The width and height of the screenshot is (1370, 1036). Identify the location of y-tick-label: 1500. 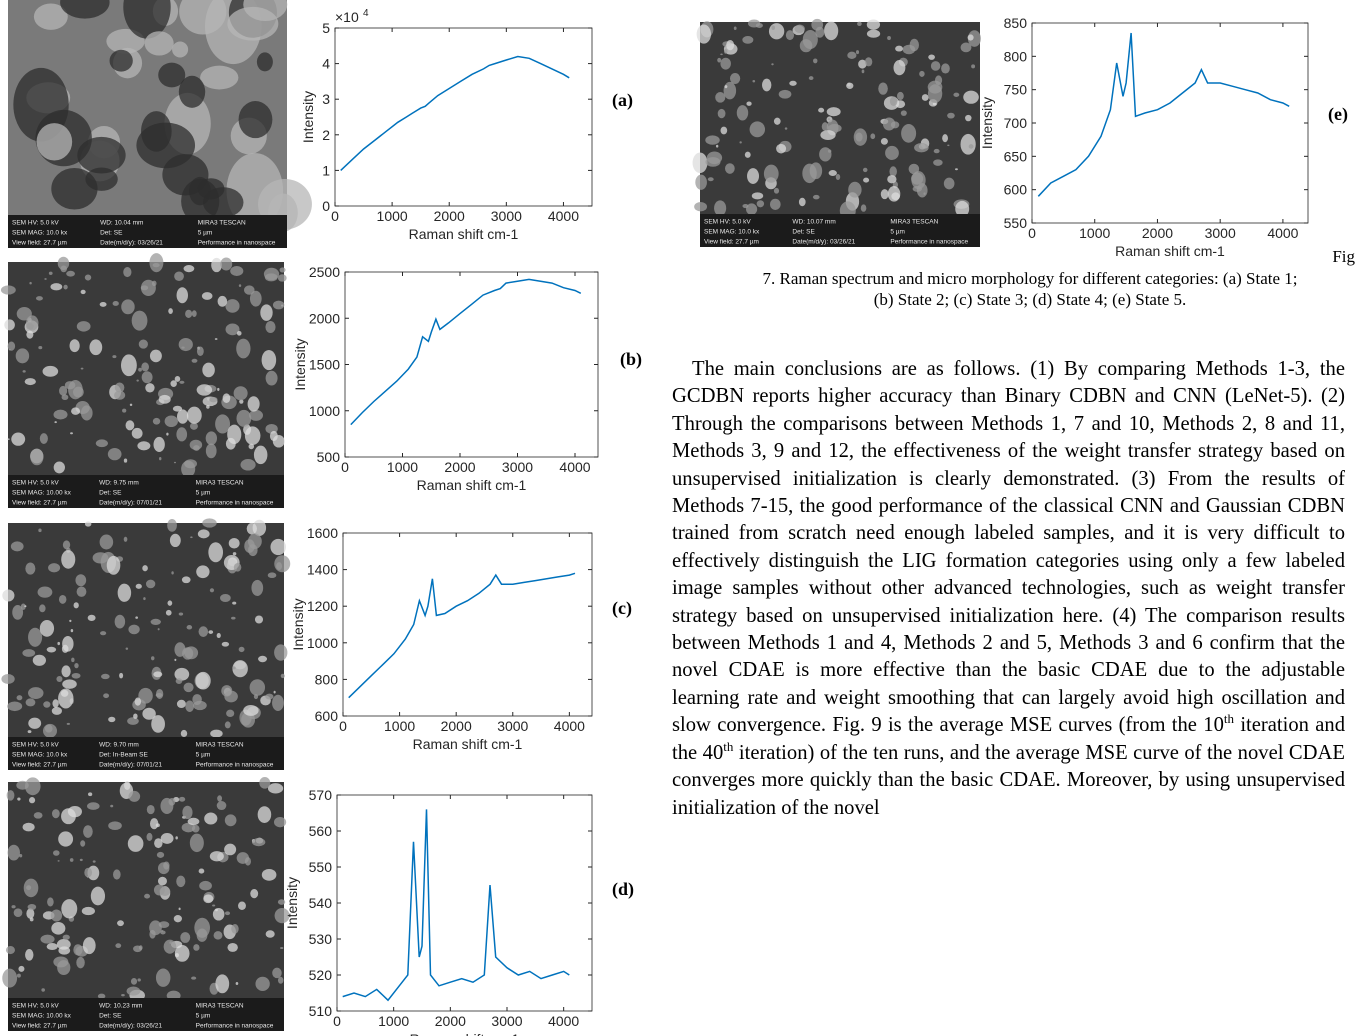
(324, 365).